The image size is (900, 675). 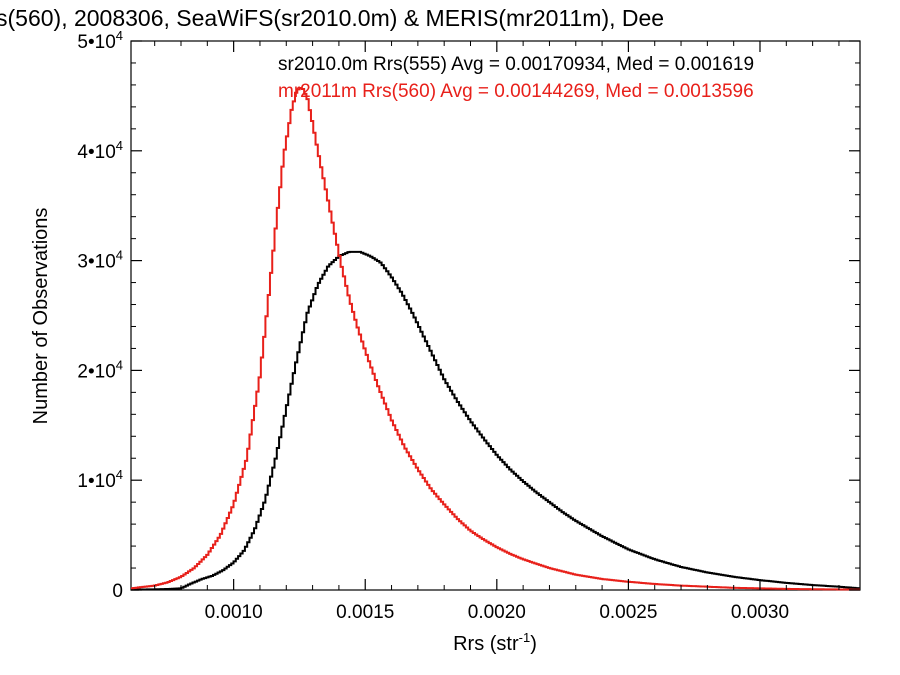 I want to click on y-tick-label-4: 4•104, so click(x=100, y=150).